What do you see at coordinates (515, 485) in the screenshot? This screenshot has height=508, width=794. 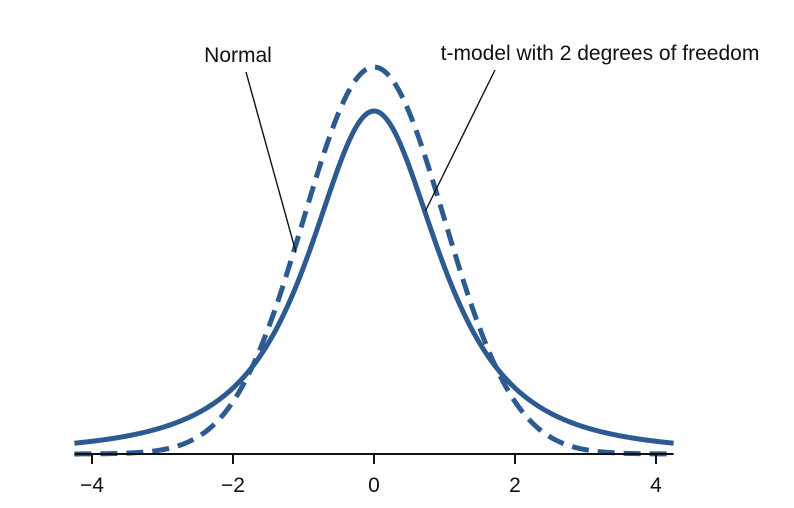 I see `x-tick-label: 2` at bounding box center [515, 485].